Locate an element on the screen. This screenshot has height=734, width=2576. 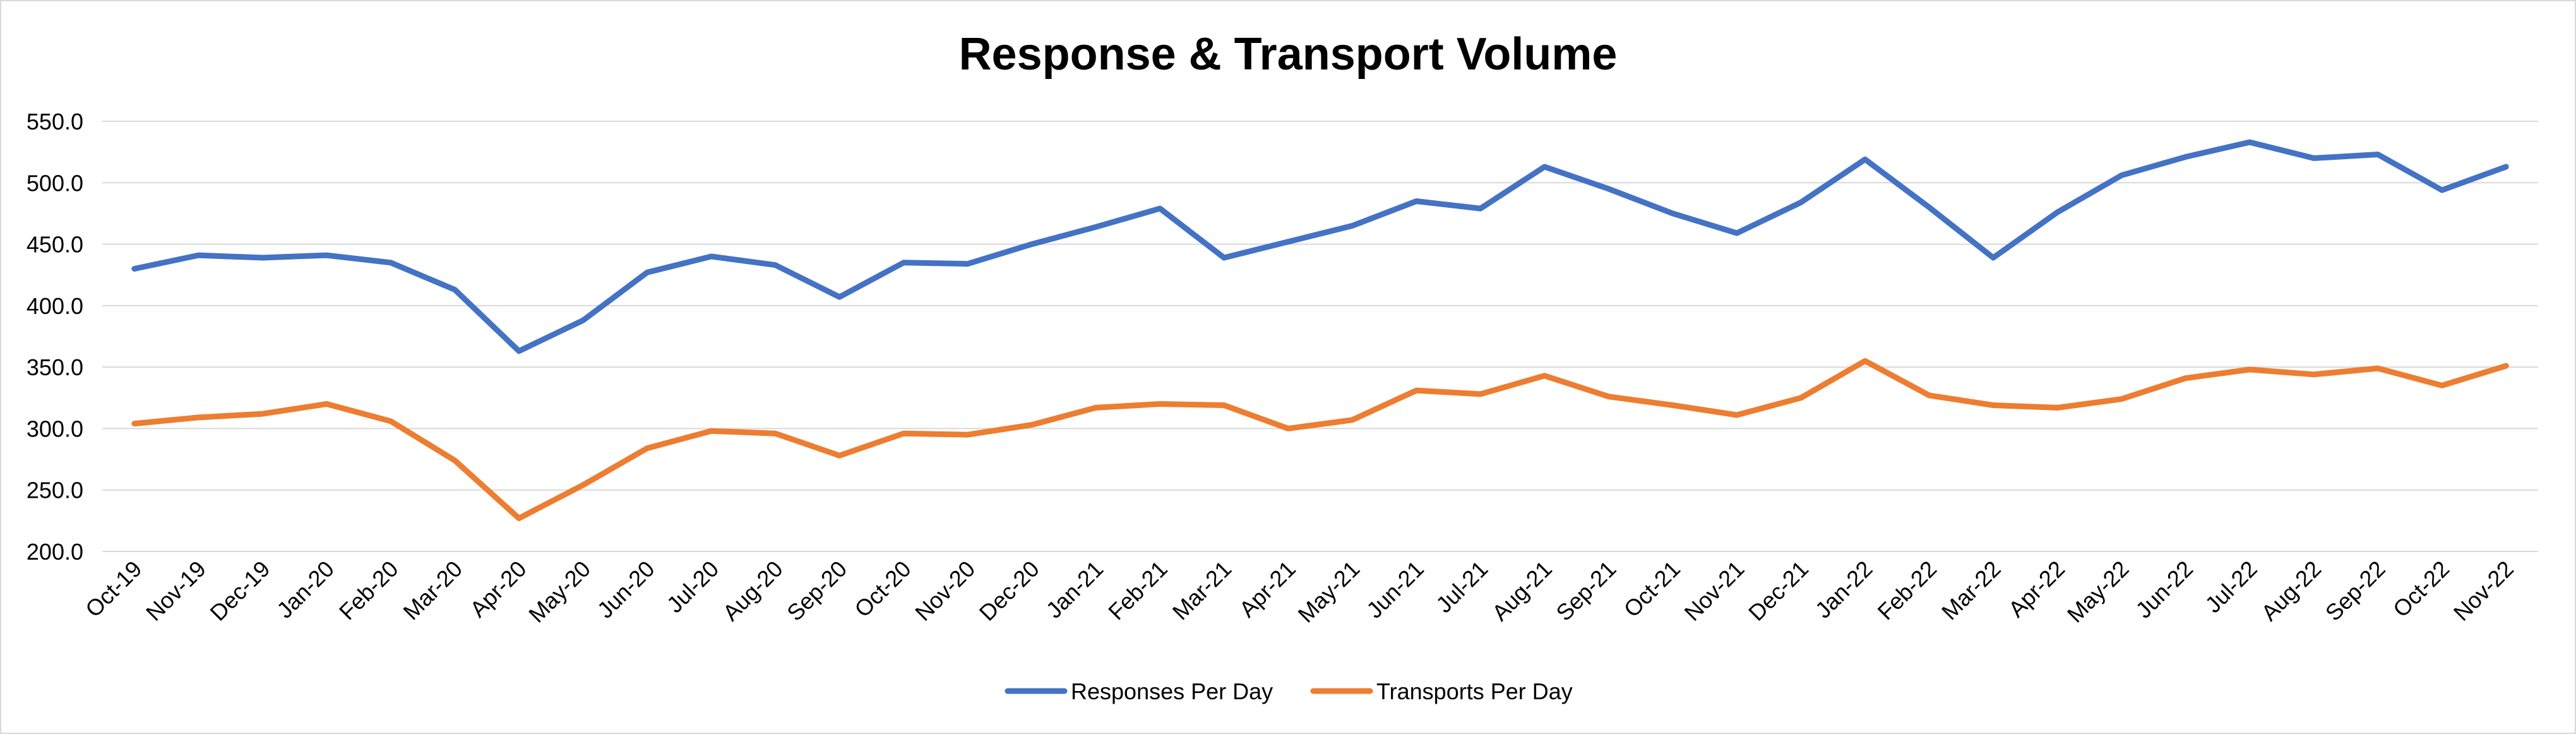
y-axis-ticks: 200.0 250.0 300.0 350.0 400.0 450.0 500.0 550.0 is located at coordinates (55, 337).